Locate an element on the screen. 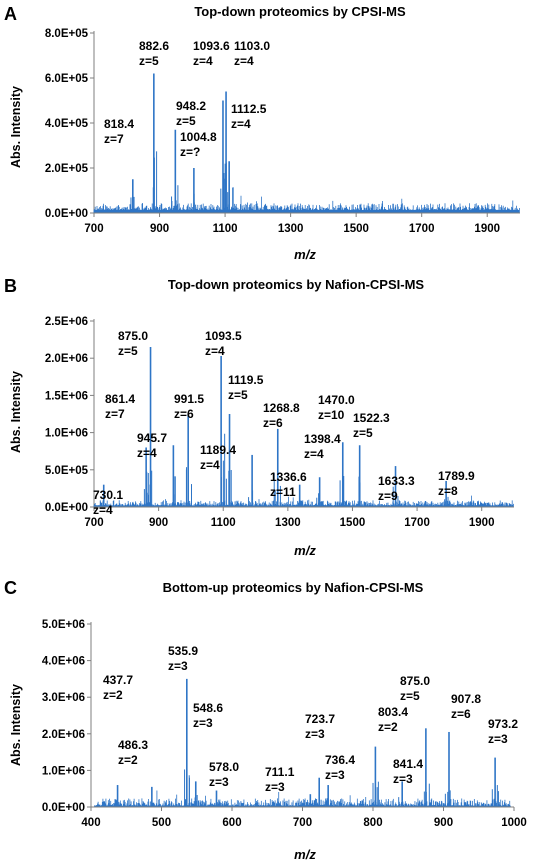 This screenshot has width=533, height=865. panel-c-xtick-label: 400 is located at coordinates (90, 823).